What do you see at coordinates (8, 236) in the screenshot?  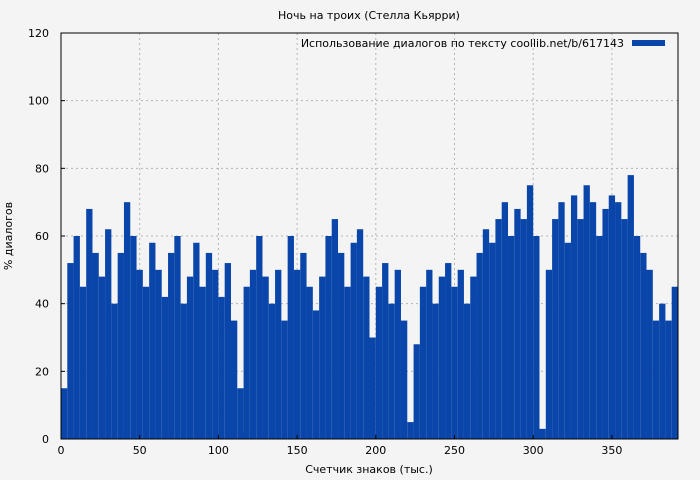 I see `y-axis-label: % диалогов` at bounding box center [8, 236].